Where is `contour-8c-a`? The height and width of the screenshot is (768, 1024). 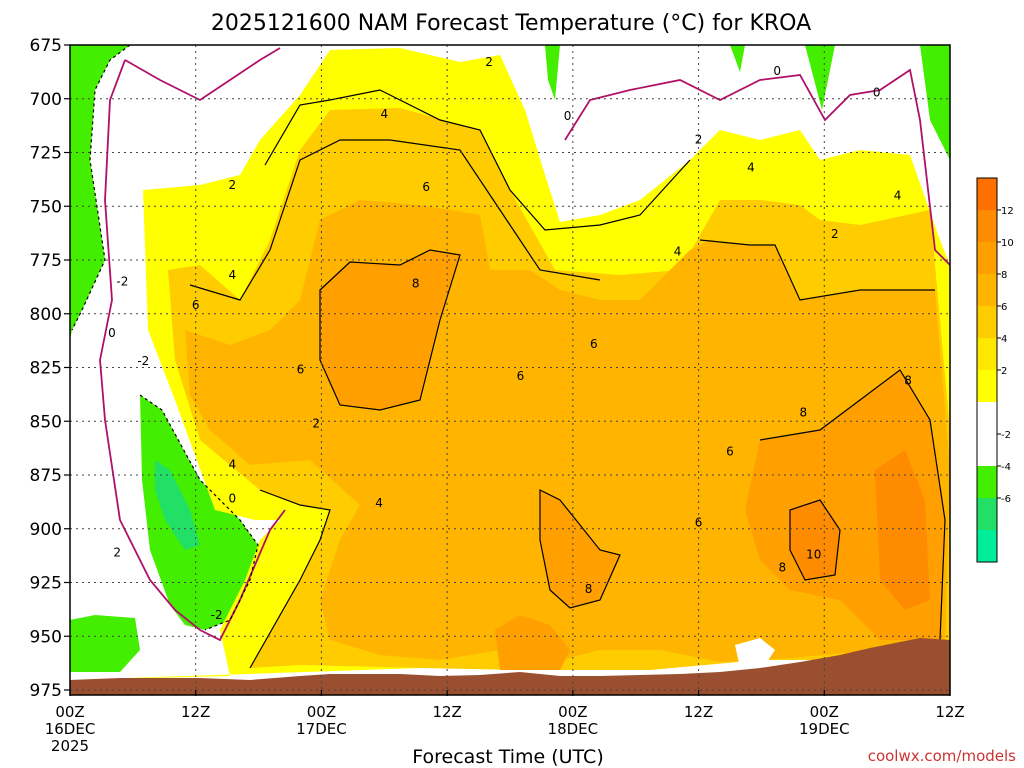
contour-8c-a is located at coordinates (390, 330).